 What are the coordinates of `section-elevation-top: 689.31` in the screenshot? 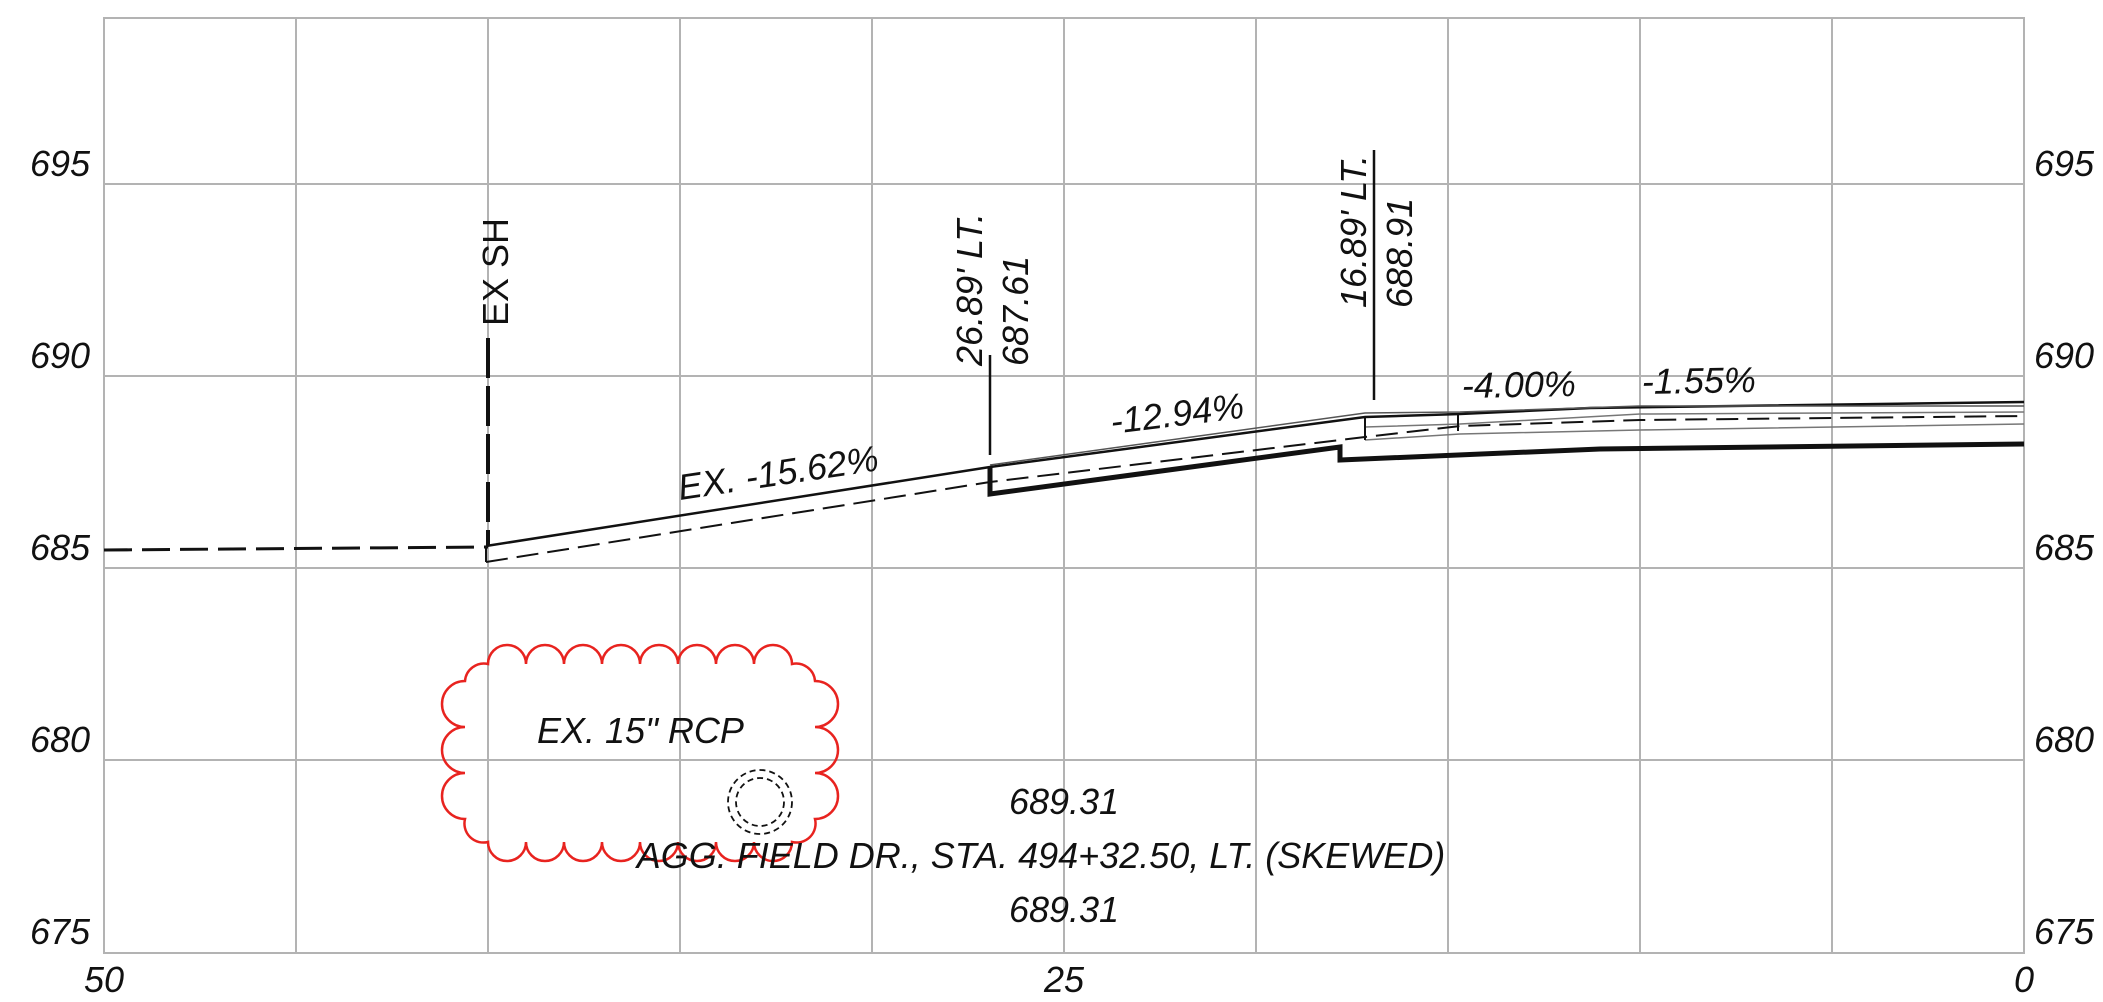 It's located at (1064, 801).